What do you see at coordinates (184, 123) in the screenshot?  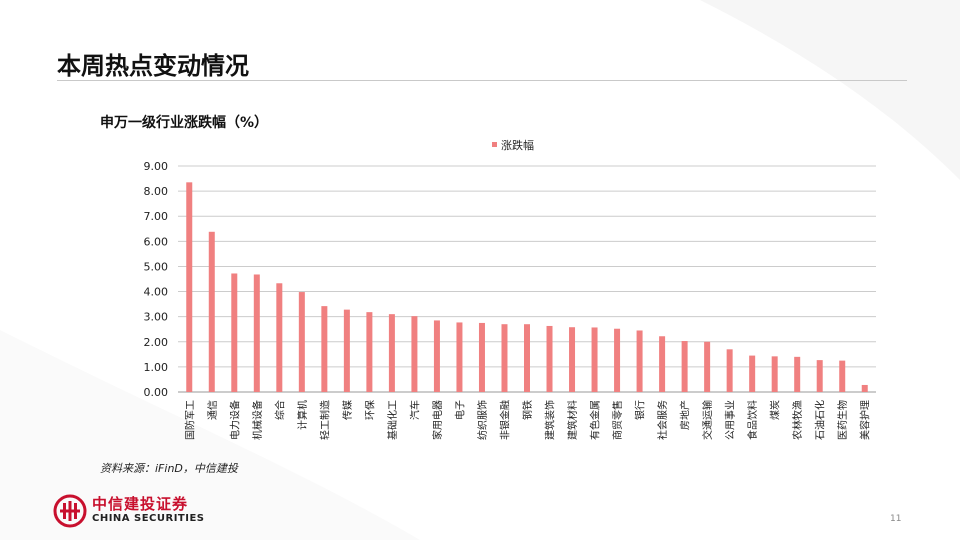 I see `chart-title: 申万一级行业涨跌幅（%）` at bounding box center [184, 123].